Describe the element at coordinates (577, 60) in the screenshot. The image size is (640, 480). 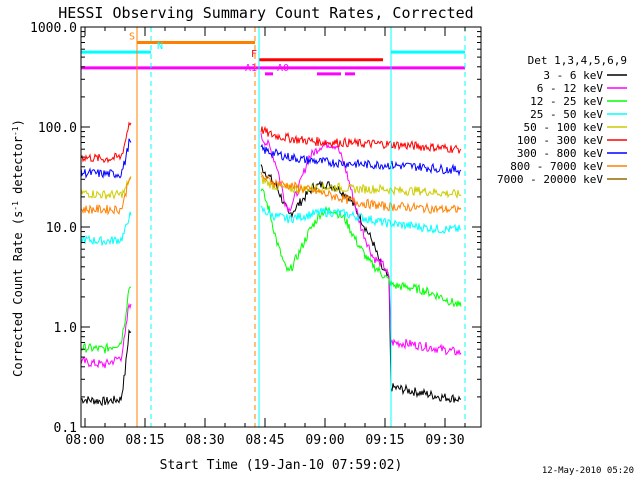
I see `legend-header: Det 1,3,4,5,6,9` at that location.